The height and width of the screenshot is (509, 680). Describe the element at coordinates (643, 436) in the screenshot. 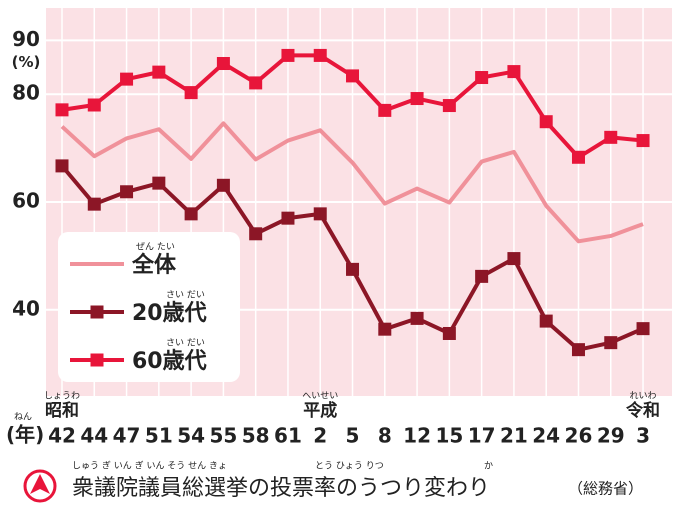

I see `x-tick-label: 3` at that location.